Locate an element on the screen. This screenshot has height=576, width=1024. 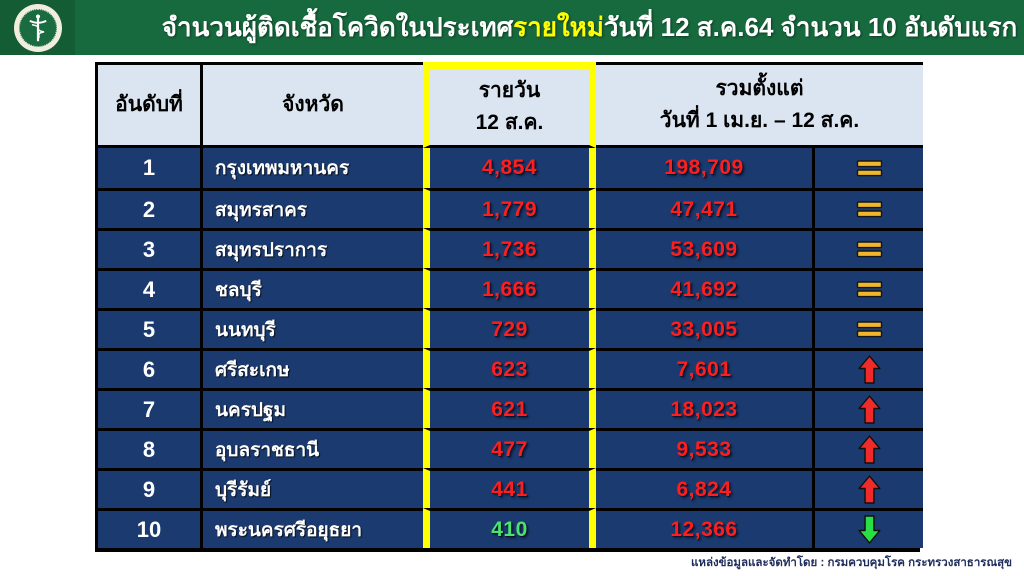
trend-down-icon is located at coordinates (869, 529).